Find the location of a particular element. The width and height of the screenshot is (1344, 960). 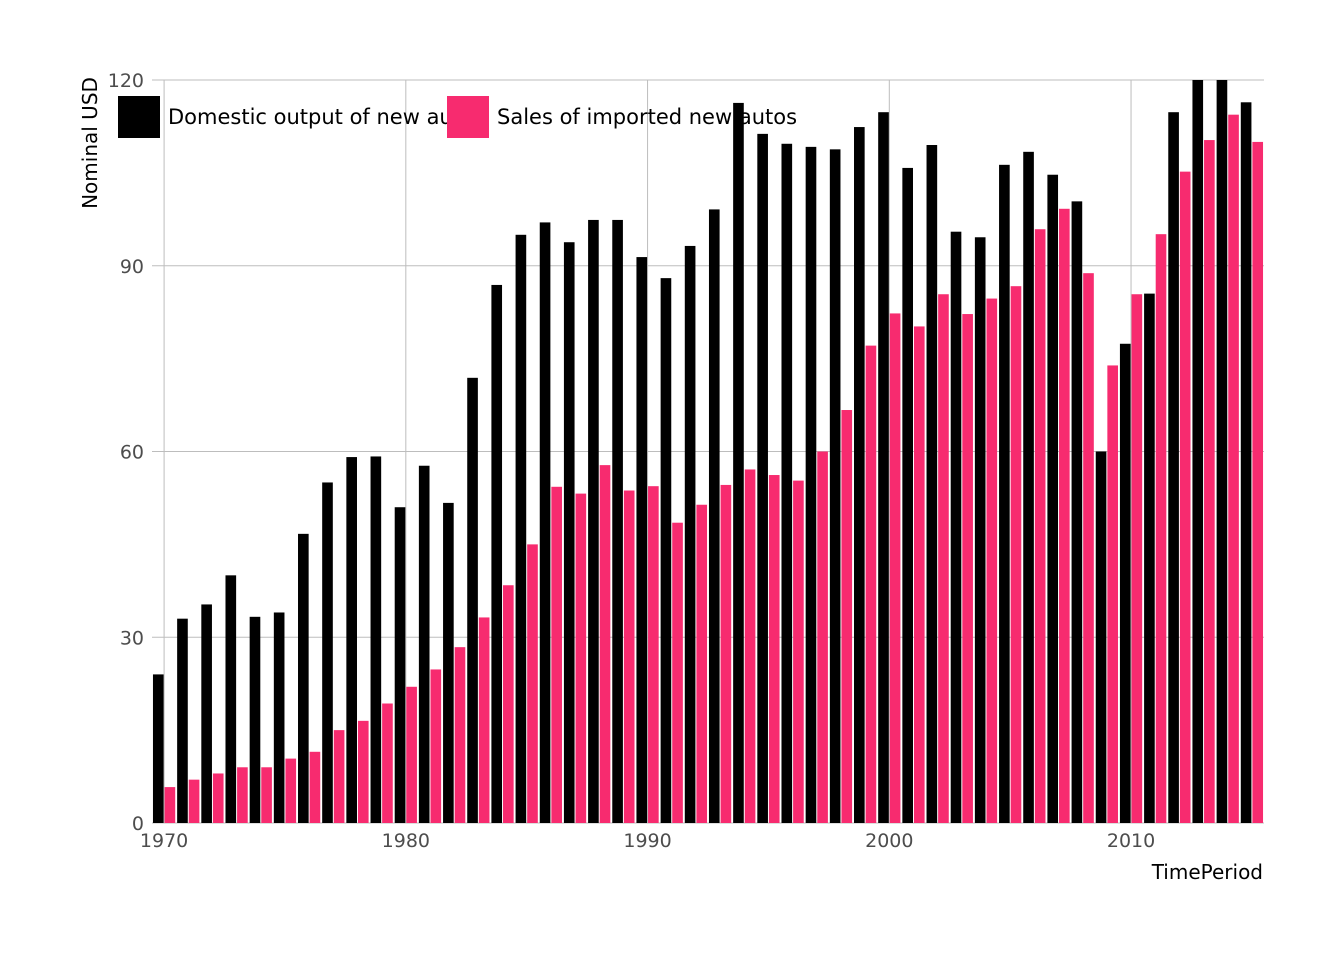

bar-imported-1996 is located at coordinates (798, 651).